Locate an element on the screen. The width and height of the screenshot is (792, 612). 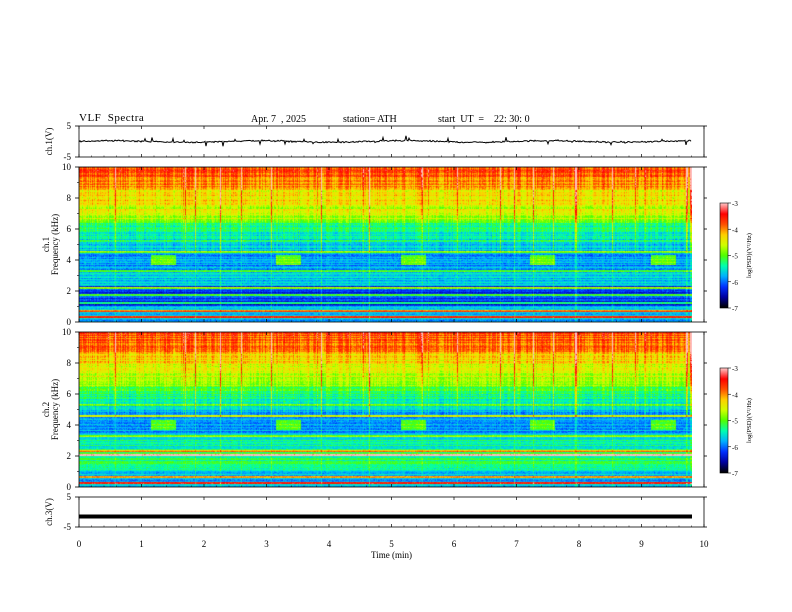
x-tick-label: 1 is located at coordinates (141, 544).